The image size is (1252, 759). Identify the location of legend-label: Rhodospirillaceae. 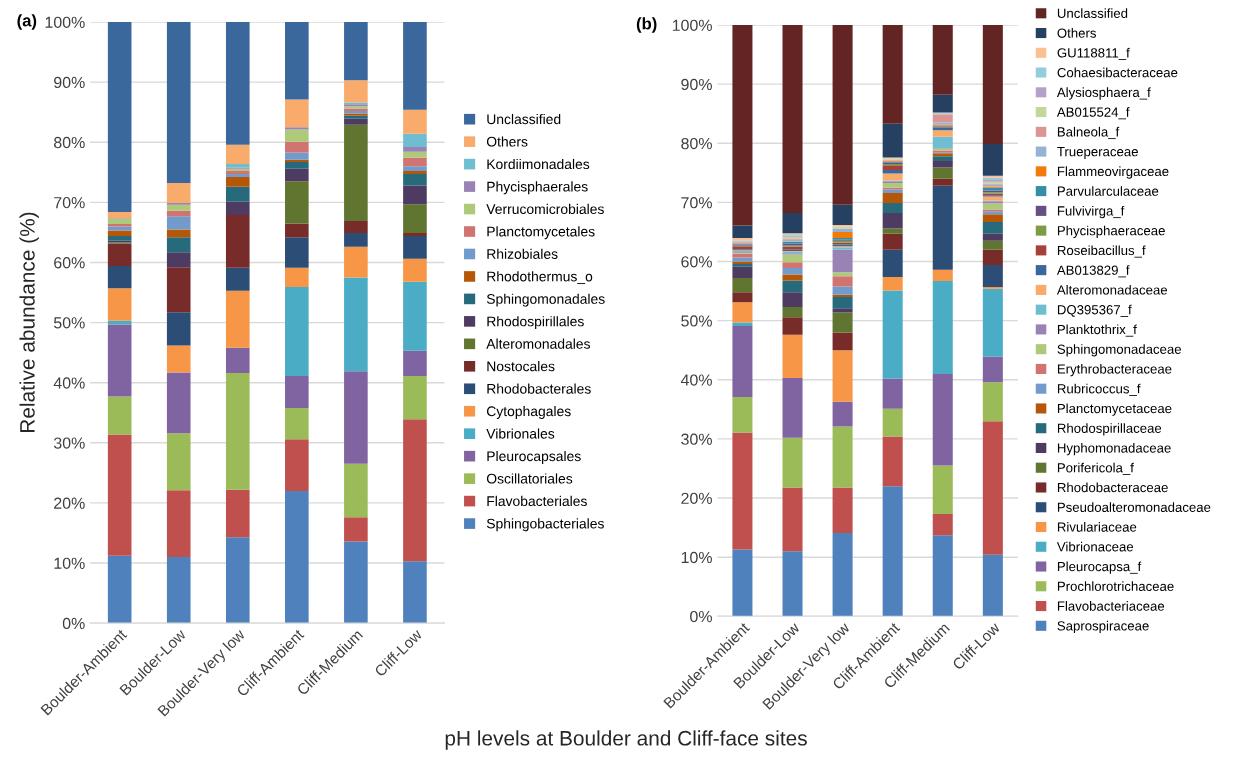
(1109, 429).